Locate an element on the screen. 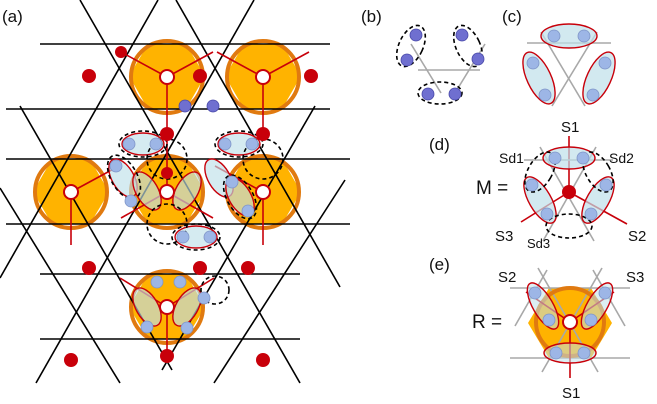 The width and height of the screenshot is (657, 404). equation-lhs-m: M = is located at coordinates (492, 188).